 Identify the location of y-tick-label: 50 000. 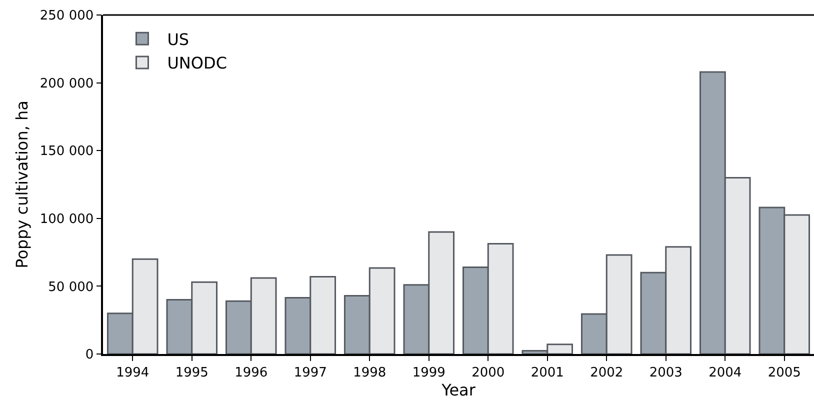
(71, 287).